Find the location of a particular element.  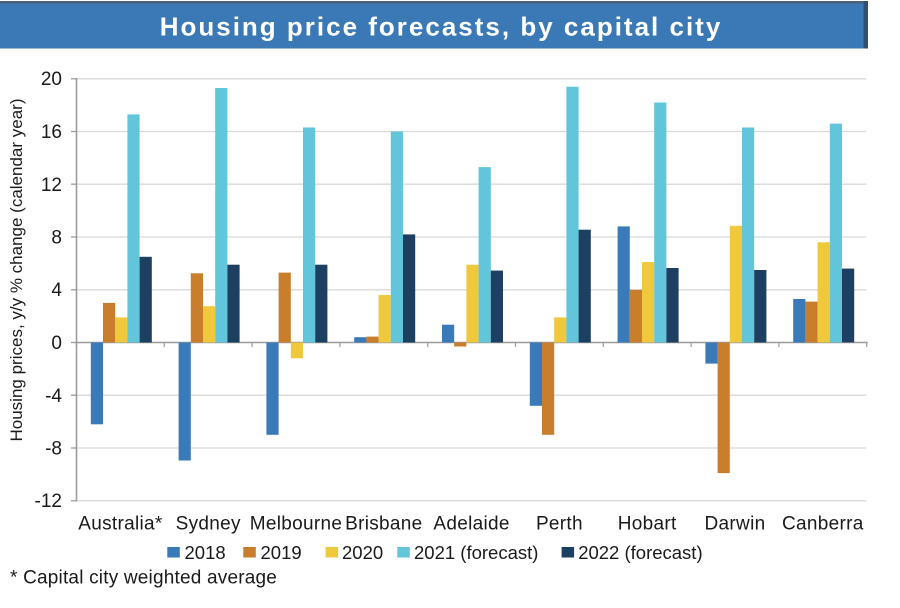

svg-text:Housing price forecasts, by ca: Housing price forecasts, by capital city is located at coordinates (441, 27).